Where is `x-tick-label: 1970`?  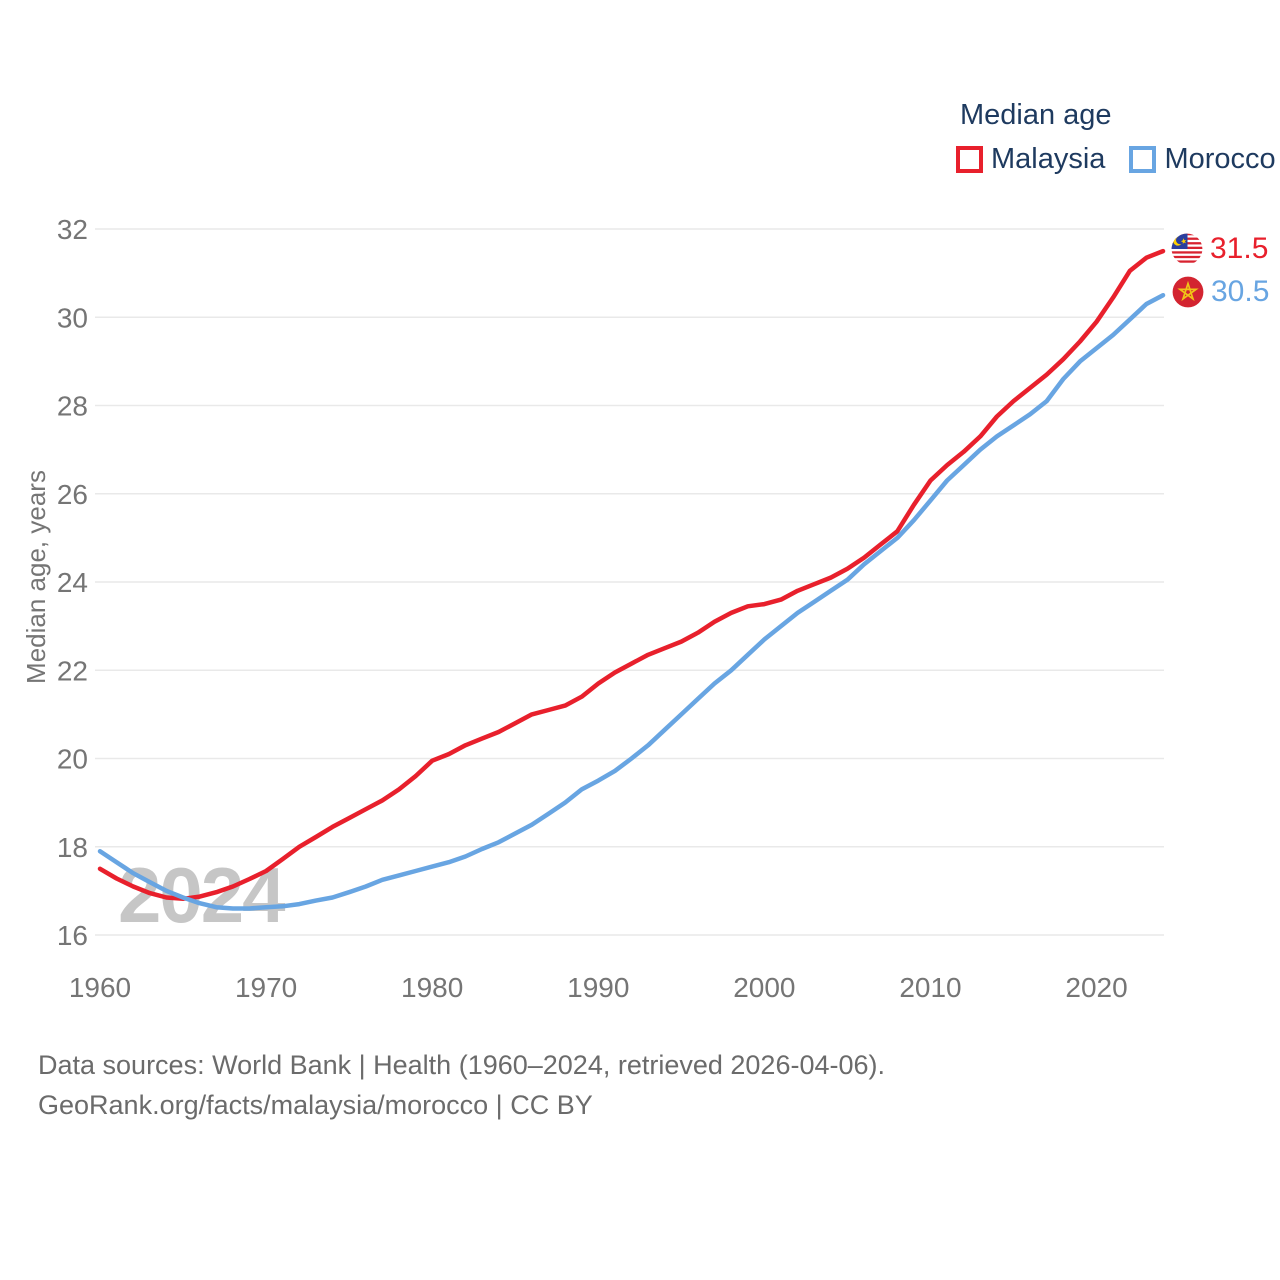
x-tick-label: 1970 is located at coordinates (266, 987).